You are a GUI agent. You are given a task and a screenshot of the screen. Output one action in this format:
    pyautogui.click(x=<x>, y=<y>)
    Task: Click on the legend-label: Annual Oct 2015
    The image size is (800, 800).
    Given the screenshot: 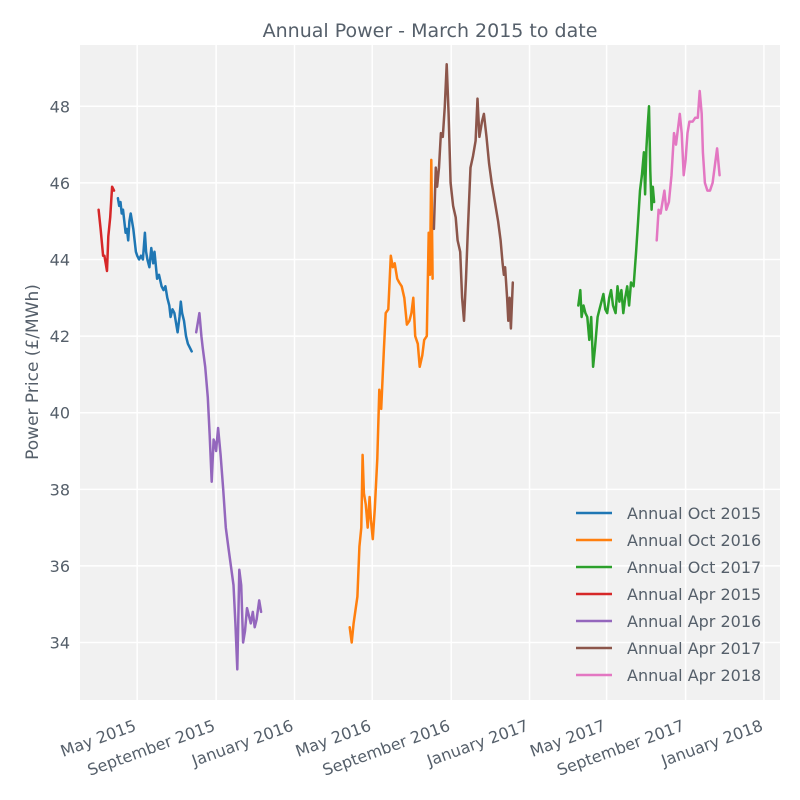 What is the action you would take?
    pyautogui.click(x=694, y=513)
    